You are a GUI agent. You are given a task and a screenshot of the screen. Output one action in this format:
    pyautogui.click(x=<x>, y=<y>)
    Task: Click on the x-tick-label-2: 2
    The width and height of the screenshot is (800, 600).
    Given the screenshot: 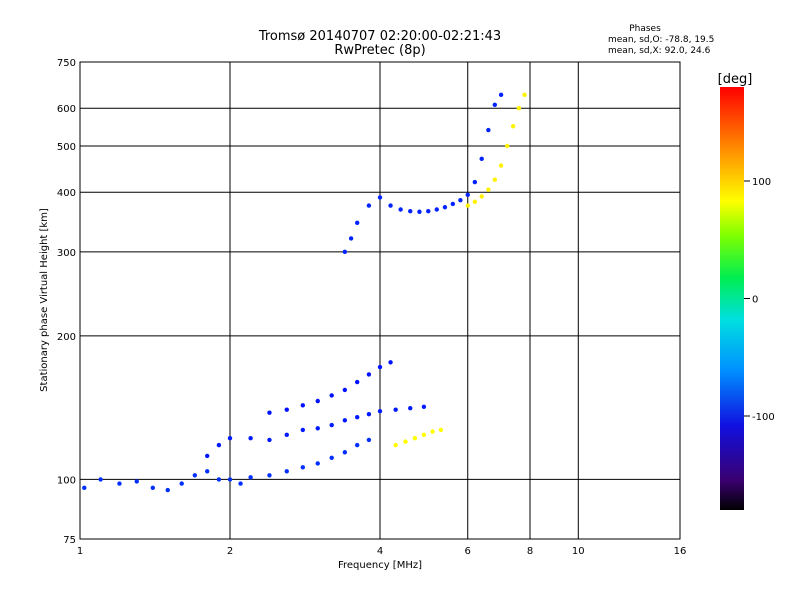 What is the action you would take?
    pyautogui.click(x=230, y=551)
    